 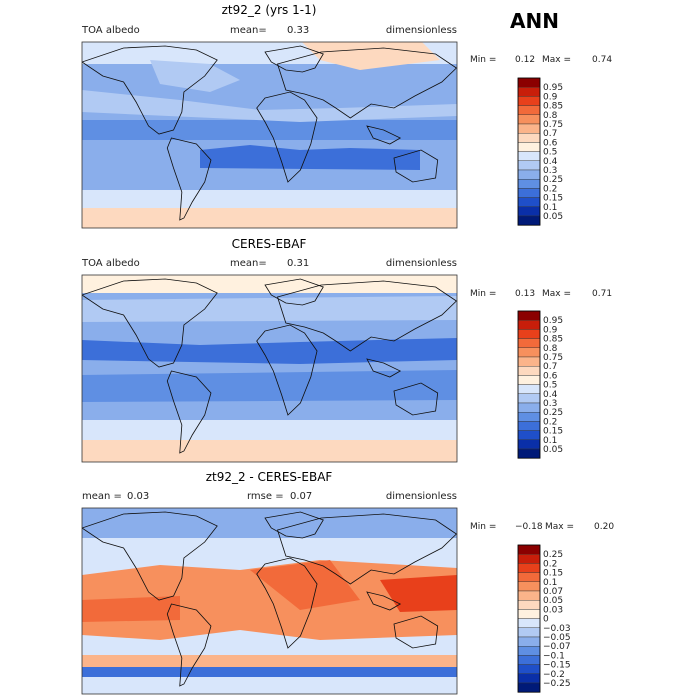 What do you see at coordinates (602, 294) in the screenshot?
I see `max-value: 0.71` at bounding box center [602, 294].